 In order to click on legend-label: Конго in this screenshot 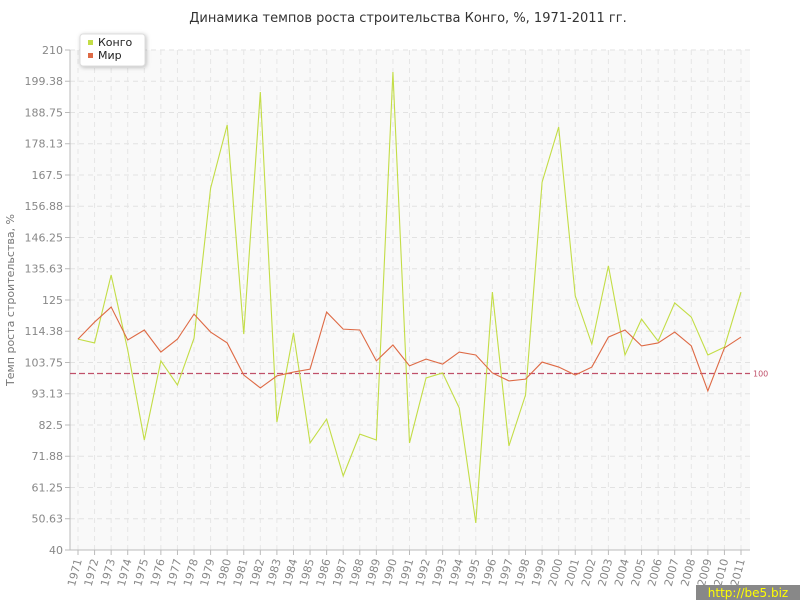, I will do `click(115, 42)`.